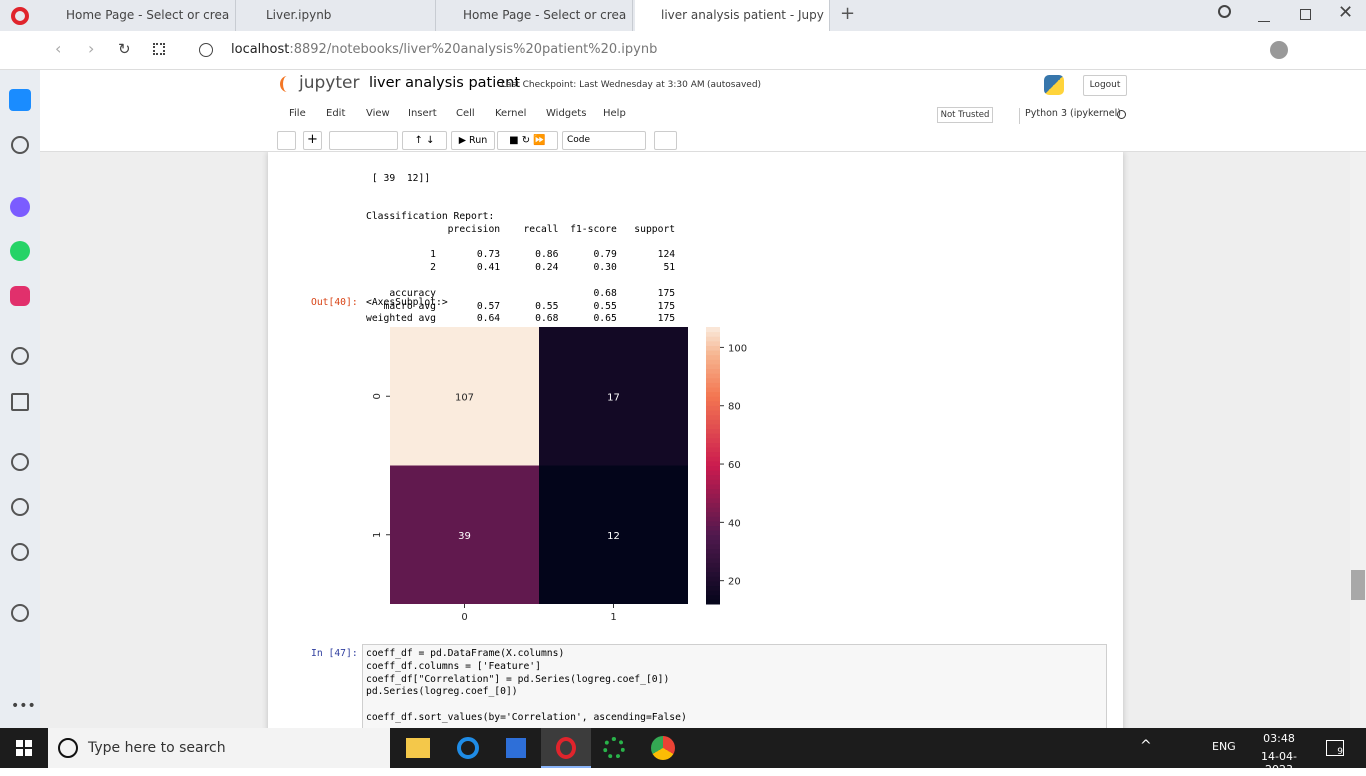  I want to click on chrome-icon, so click(663, 748).